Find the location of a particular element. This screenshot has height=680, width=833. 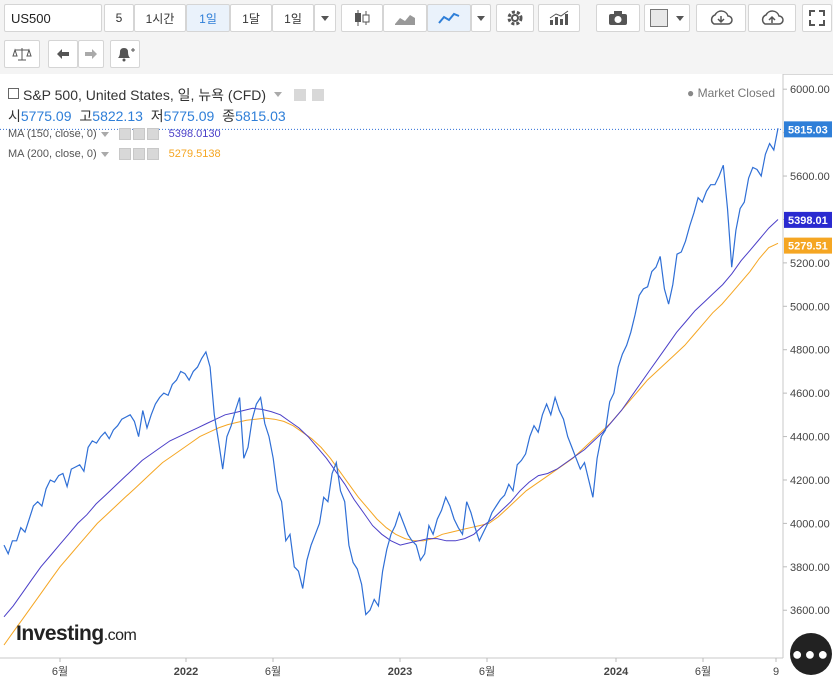

candlestick-chart-button is located at coordinates (362, 18).